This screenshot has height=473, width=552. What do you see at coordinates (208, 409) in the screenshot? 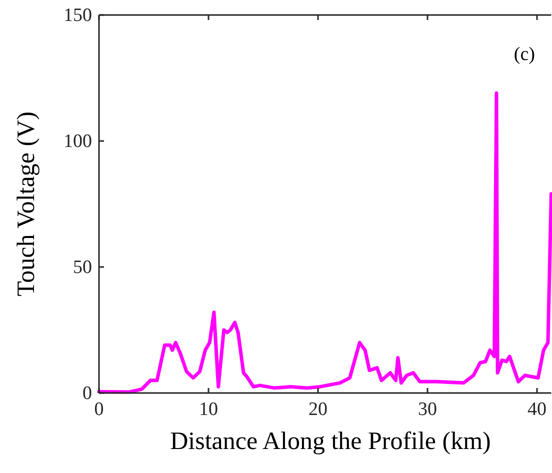
I see `x-tick-label: 10` at bounding box center [208, 409].